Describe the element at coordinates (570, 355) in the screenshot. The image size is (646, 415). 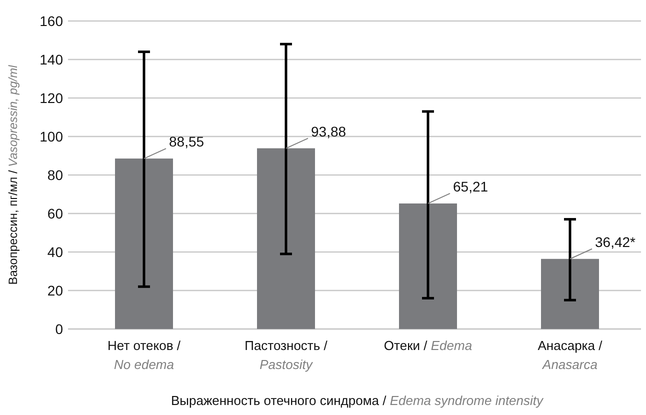
I see `x-tick-label: Анасарка / Anasarca` at that location.